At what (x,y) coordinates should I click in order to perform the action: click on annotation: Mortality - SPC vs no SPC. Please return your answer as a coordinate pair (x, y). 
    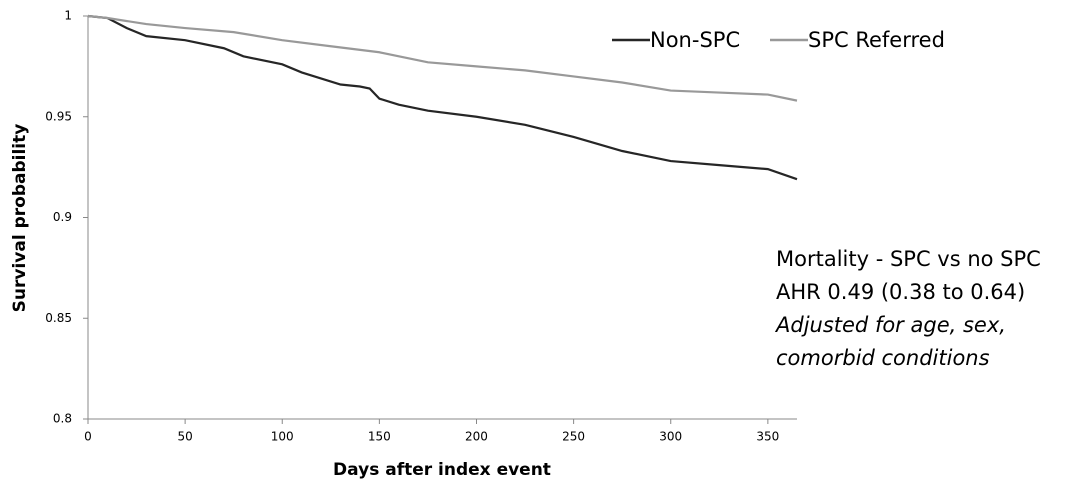
    Looking at the image, I should click on (908, 259).